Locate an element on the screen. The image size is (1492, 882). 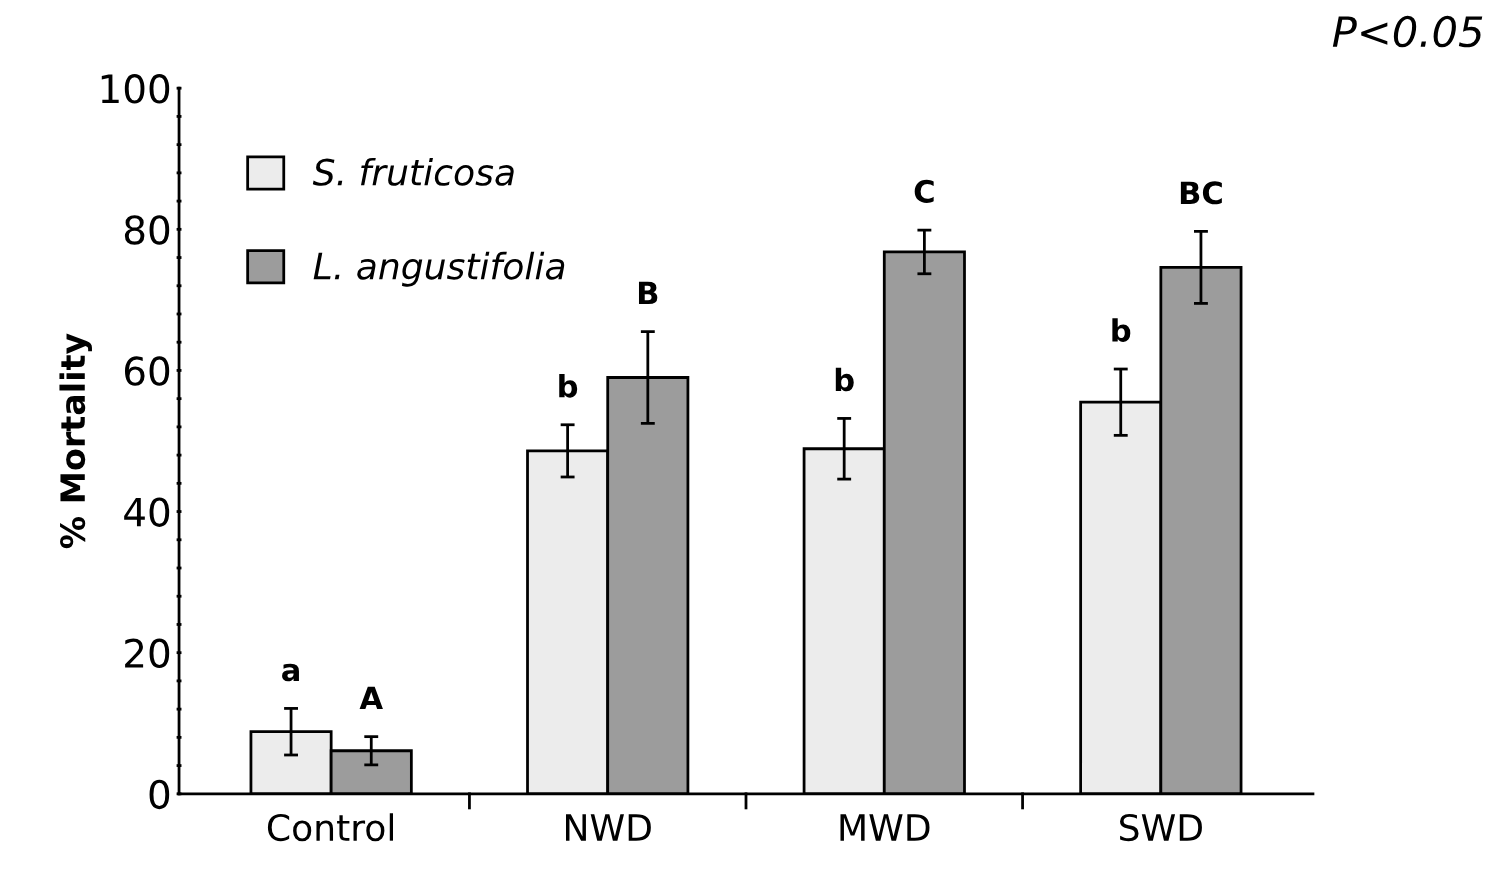
y-tick-label: 80 is located at coordinates (147, 230).